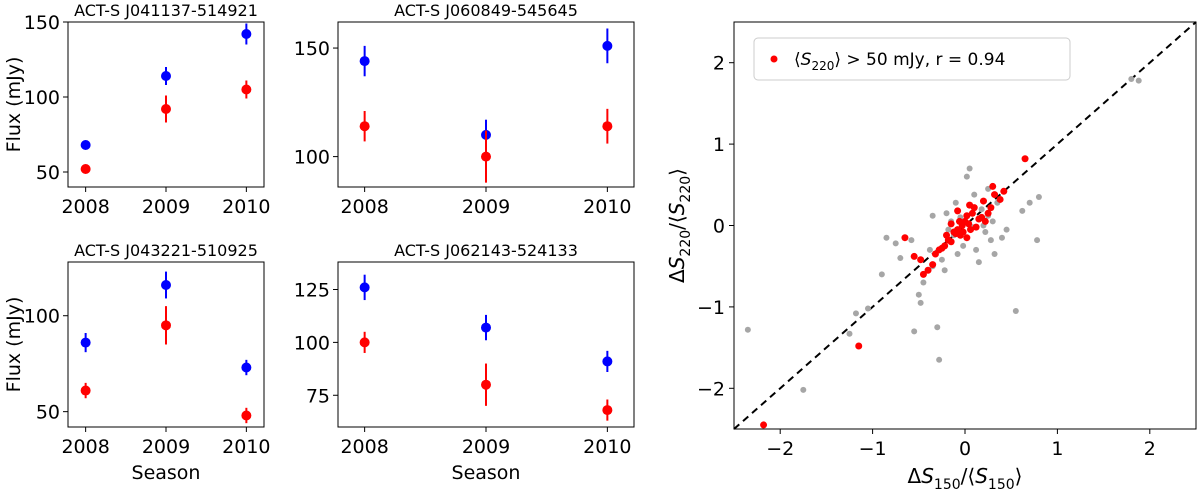 The image size is (1200, 496). Describe the element at coordinates (1057, 449) in the screenshot. I see `x-tick-label: 1` at that location.